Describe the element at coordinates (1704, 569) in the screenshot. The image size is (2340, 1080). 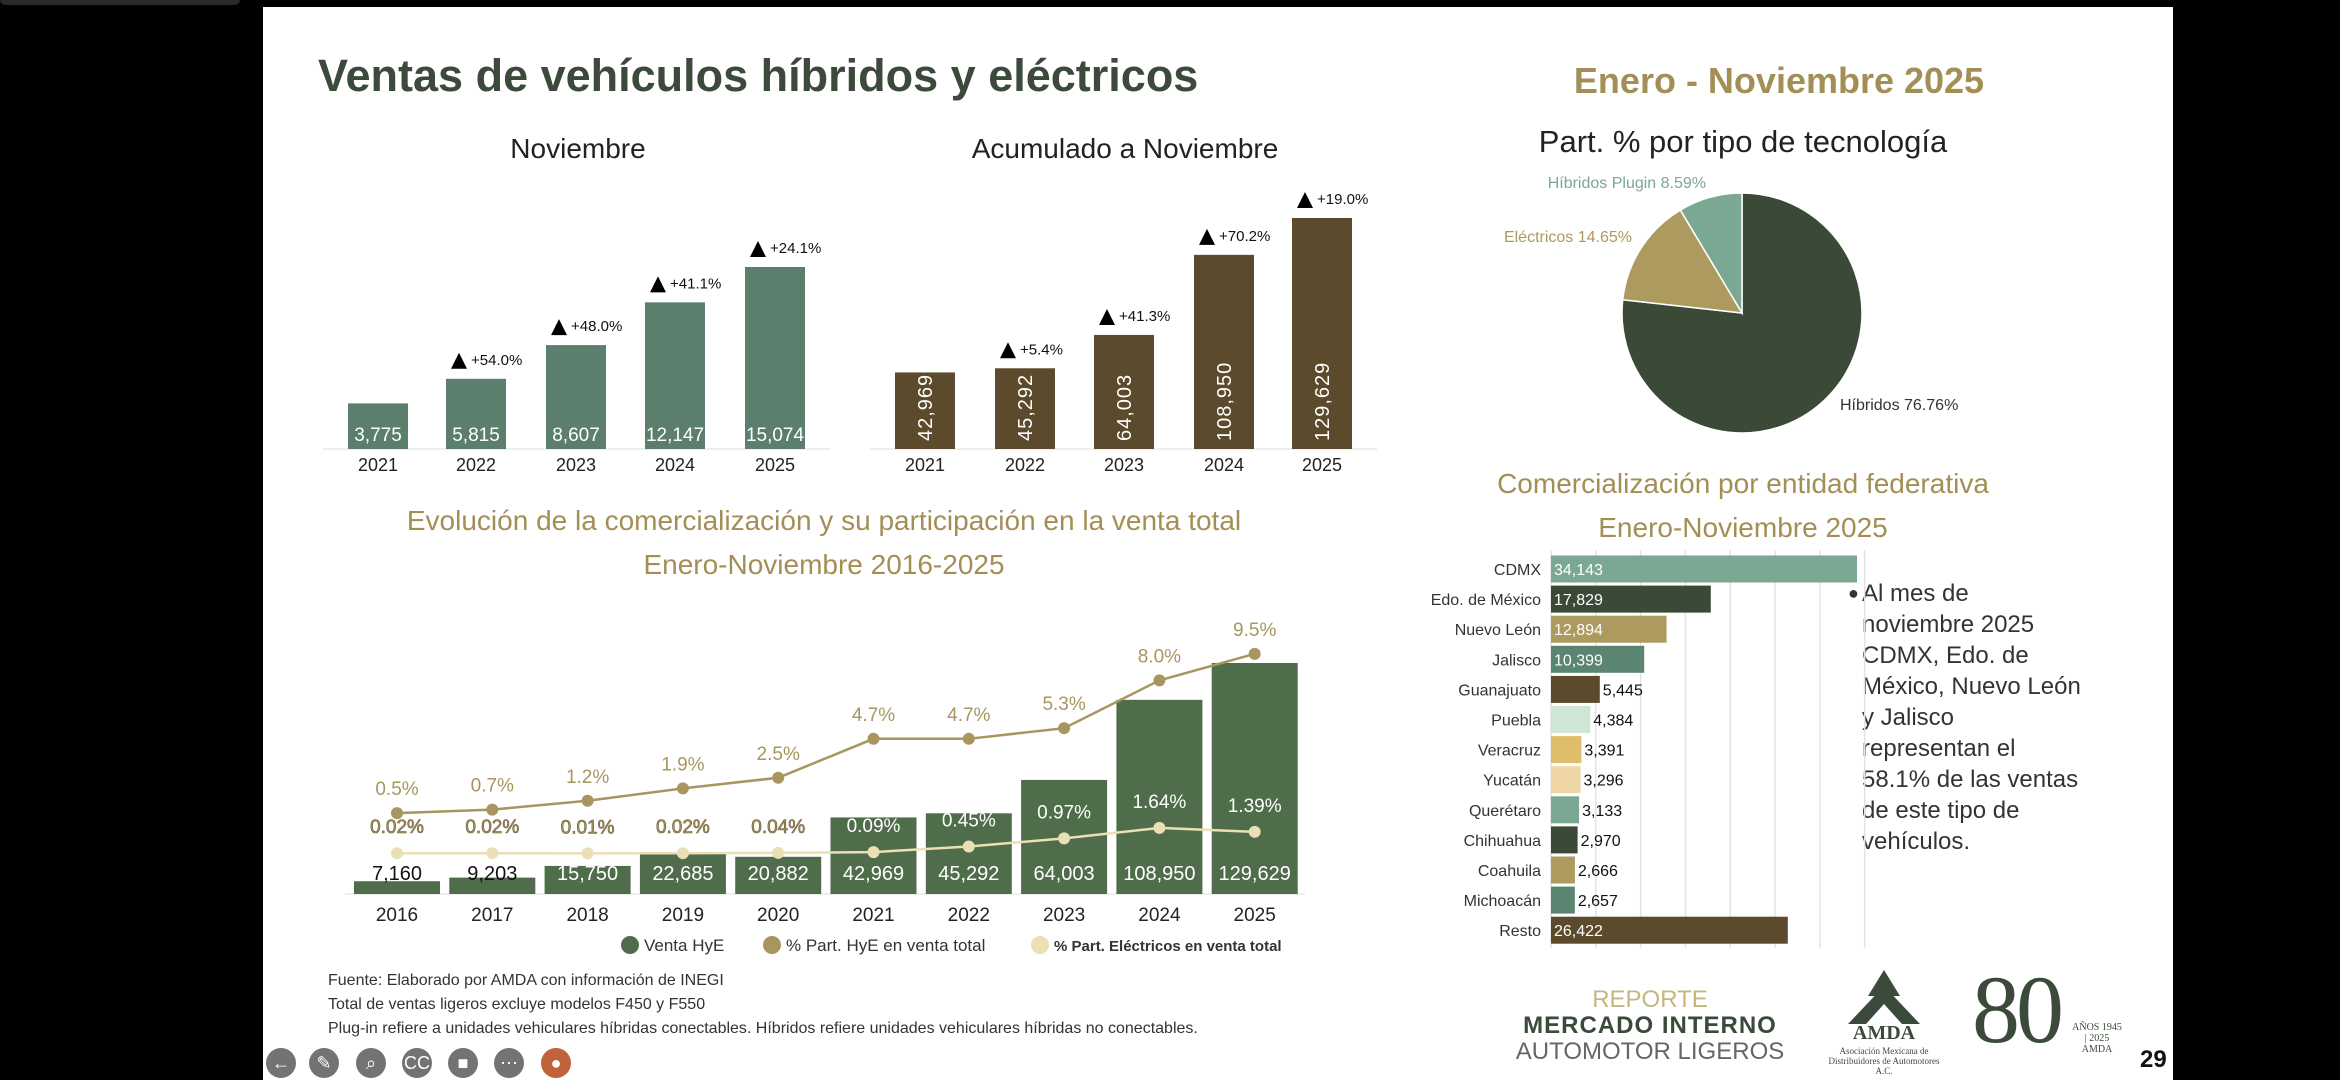
I see `bar-CDMX` at that location.